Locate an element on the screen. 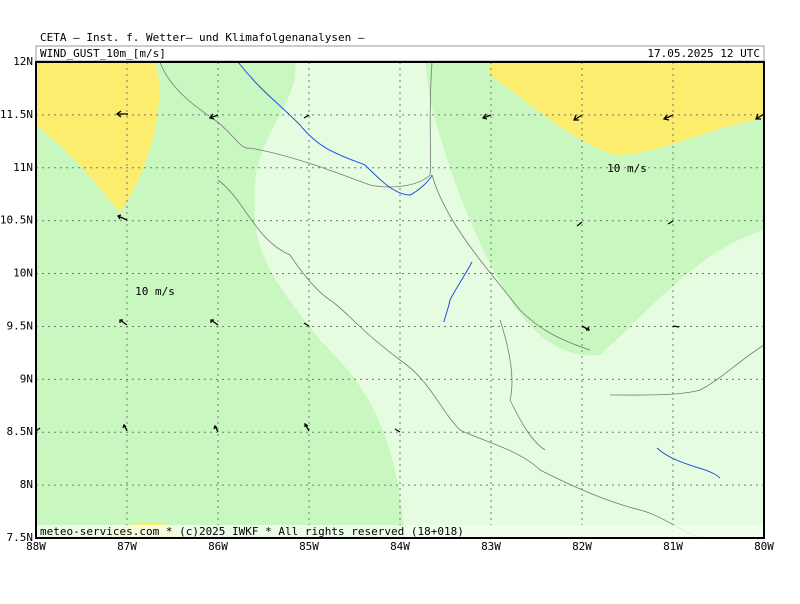 Image resolution: width=800 pixels, height=604 pixels. latitude-label: 9.5N is located at coordinates (20, 325).